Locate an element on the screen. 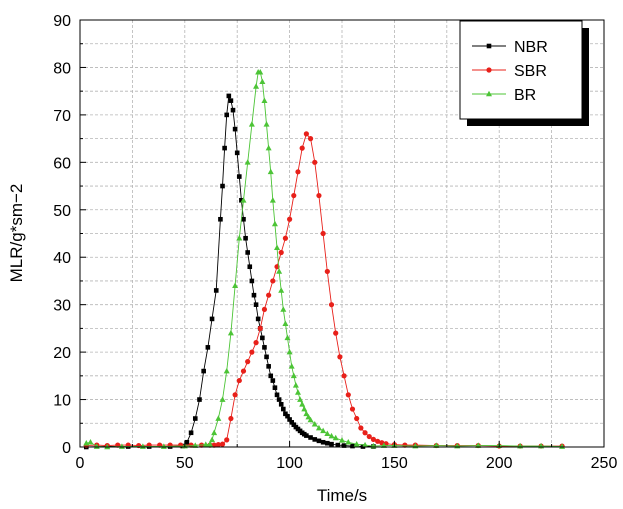 The height and width of the screenshot is (509, 623). legend-marker-br is located at coordinates (489, 93).